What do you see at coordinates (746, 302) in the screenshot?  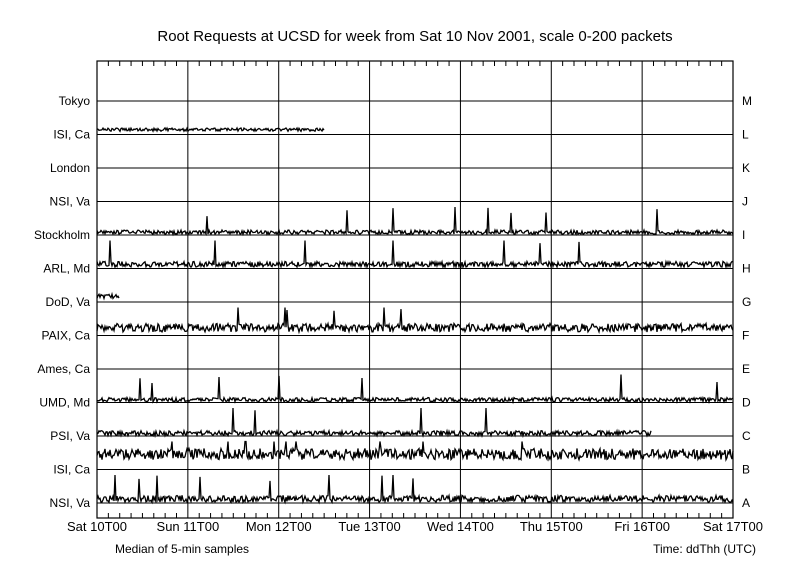 I see `root-letter-label: G` at bounding box center [746, 302].